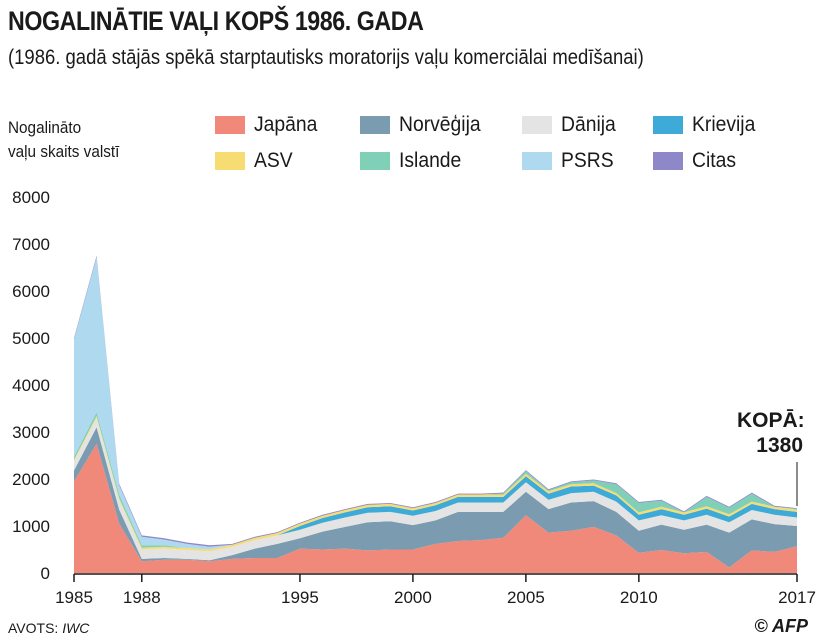  I want to click on legend-swatch-norway, so click(375, 125).